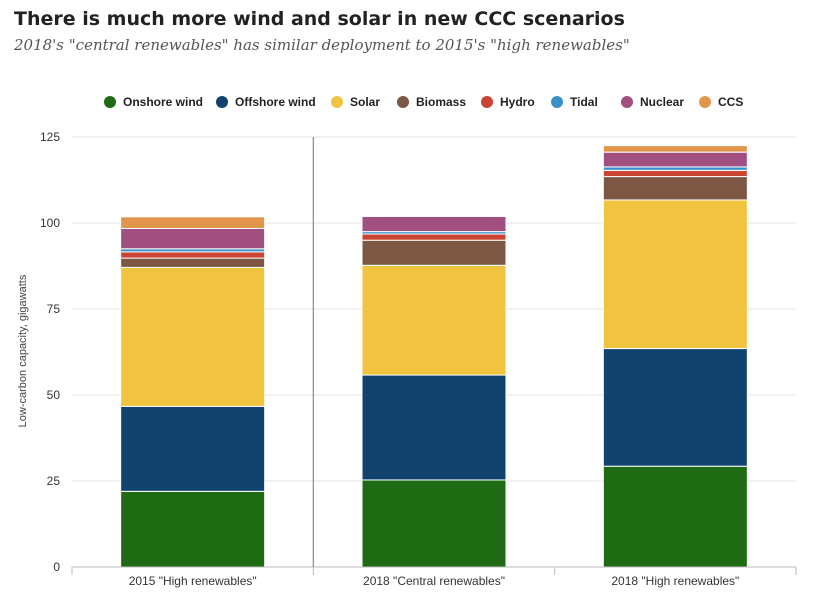  Describe the element at coordinates (441, 102) in the screenshot. I see `legend-label-biomass: Biomass` at that location.